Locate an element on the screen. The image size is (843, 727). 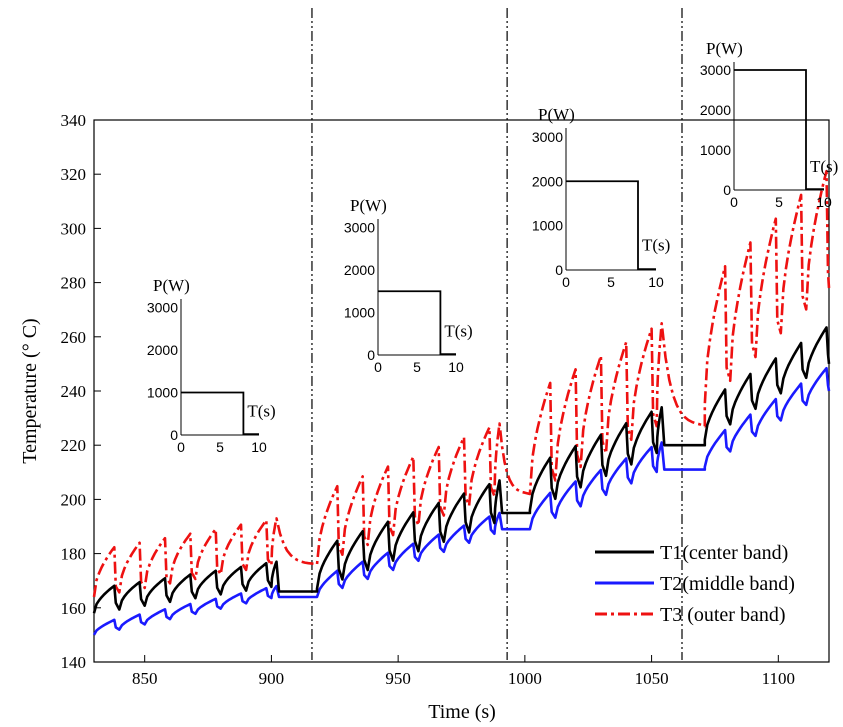
y-tick-label: 140 is located at coordinates (74, 662).